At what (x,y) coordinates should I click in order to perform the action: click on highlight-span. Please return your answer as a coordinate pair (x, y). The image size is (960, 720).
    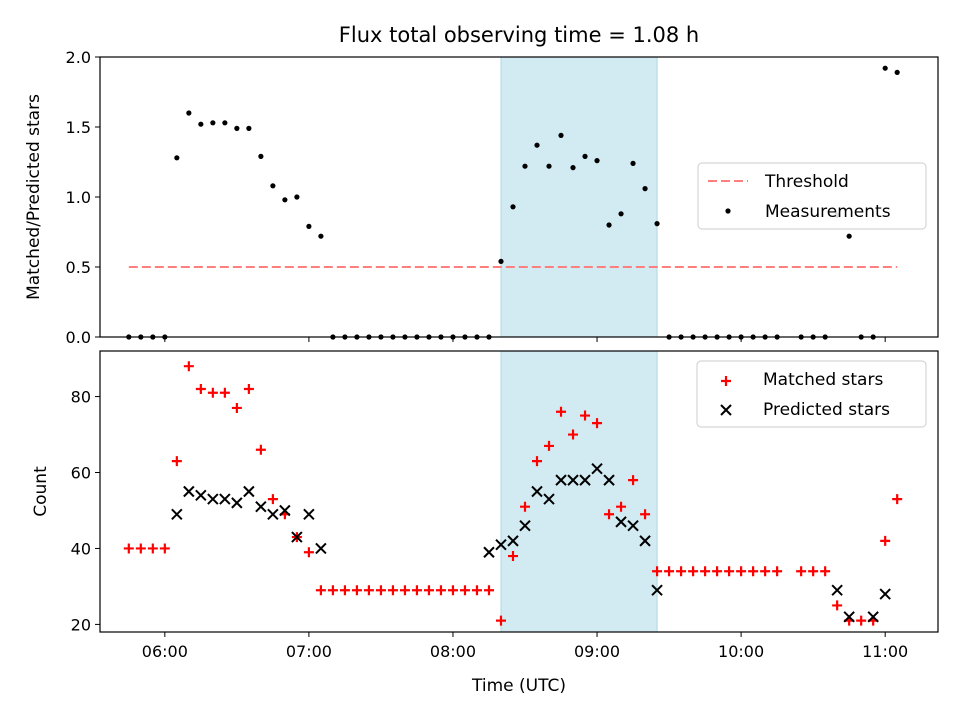
    Looking at the image, I should click on (579, 491).